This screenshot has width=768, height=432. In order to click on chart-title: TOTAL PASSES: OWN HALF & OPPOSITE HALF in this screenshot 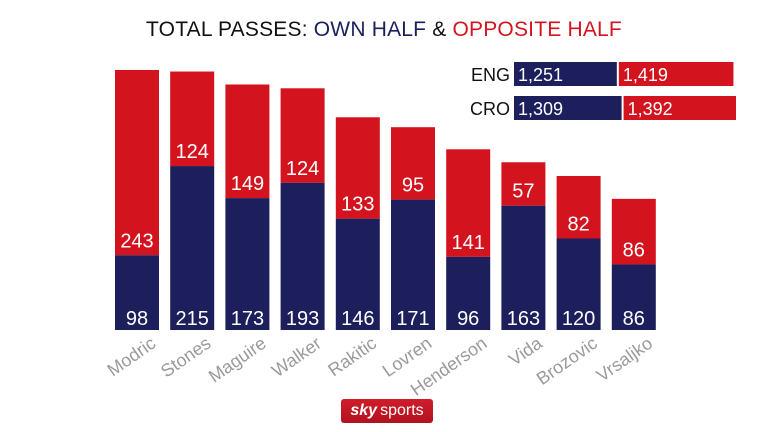, I will do `click(384, 30)`.